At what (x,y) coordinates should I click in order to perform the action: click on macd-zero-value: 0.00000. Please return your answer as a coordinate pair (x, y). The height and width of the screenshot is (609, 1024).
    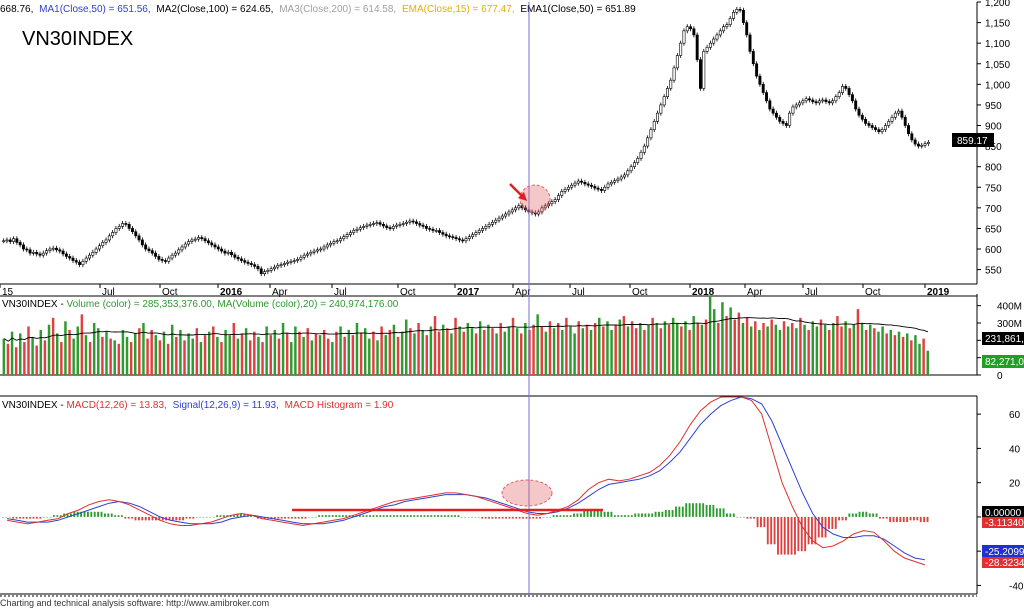
    Looking at the image, I should click on (1003, 513).